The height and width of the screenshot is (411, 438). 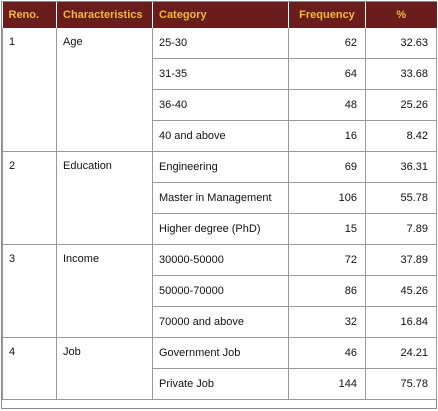 I want to click on table-row: 31-35 64 33.68, so click(x=220, y=74).